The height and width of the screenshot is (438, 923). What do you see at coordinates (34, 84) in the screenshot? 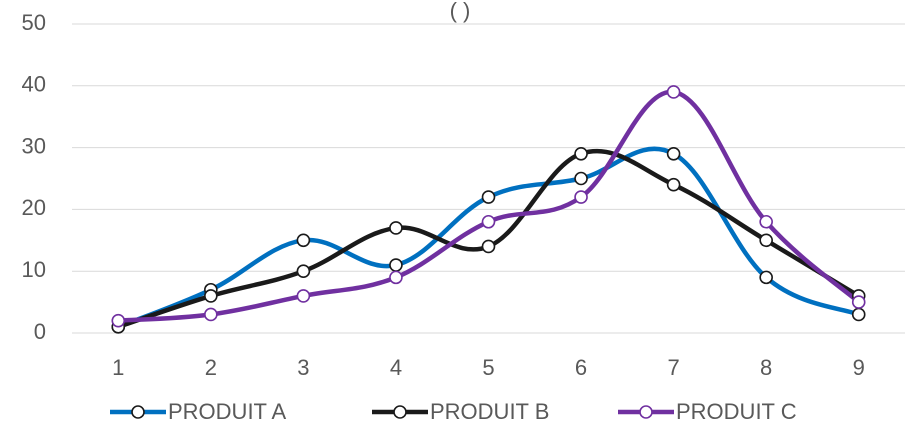
I see `y-tick-label: 40` at bounding box center [34, 84].